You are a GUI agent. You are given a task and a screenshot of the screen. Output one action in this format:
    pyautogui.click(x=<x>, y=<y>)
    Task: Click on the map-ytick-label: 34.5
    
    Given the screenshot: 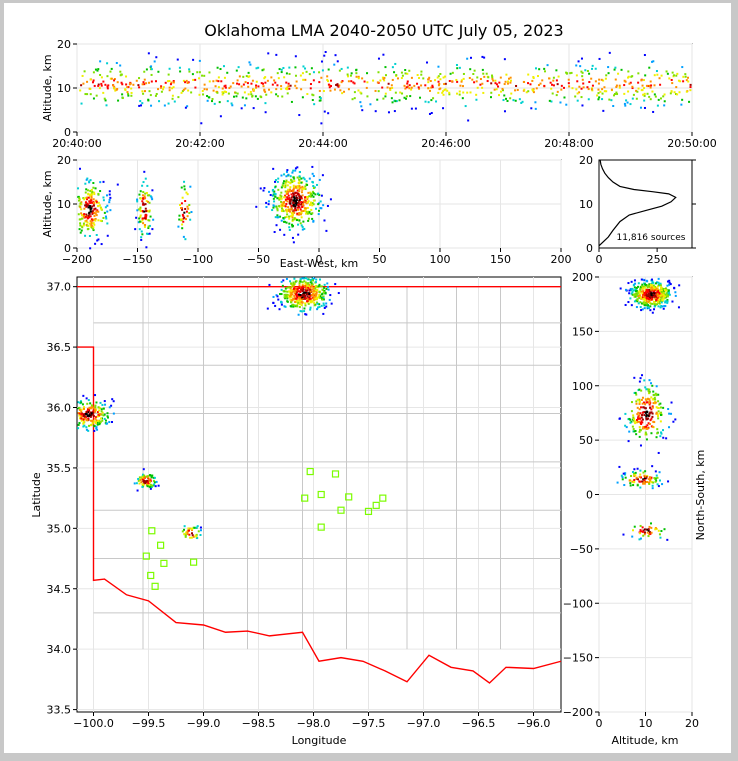 What is the action you would take?
    pyautogui.click(x=59, y=589)
    